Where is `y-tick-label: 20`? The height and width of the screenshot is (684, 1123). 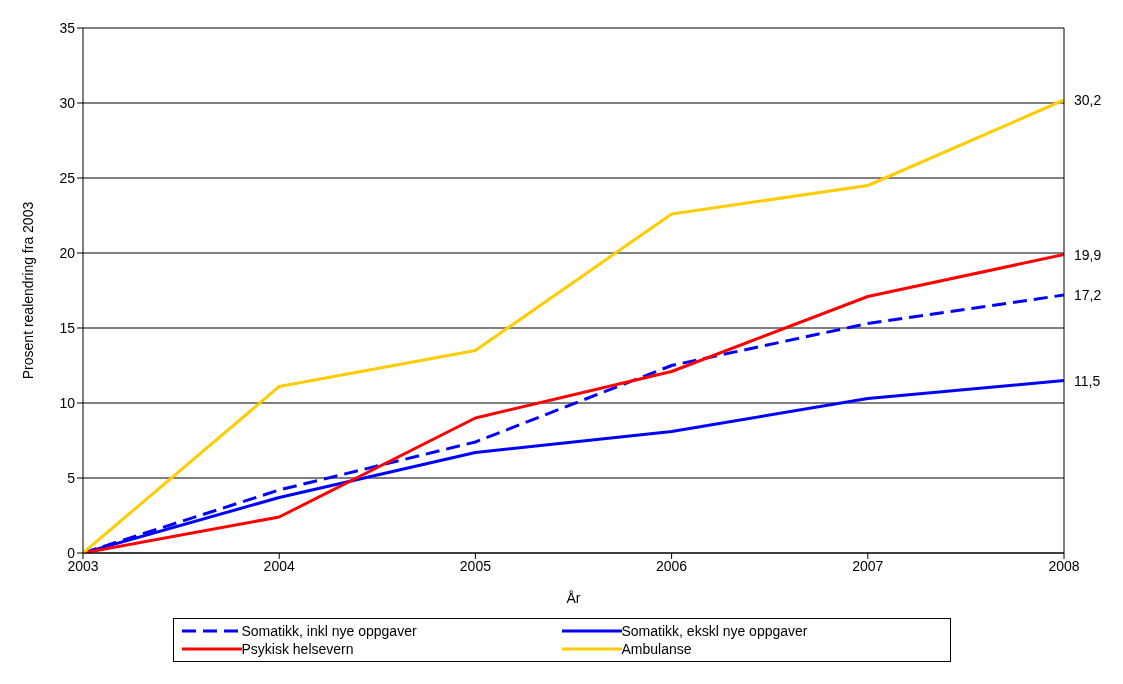
y-tick-label: 20 is located at coordinates (67, 252).